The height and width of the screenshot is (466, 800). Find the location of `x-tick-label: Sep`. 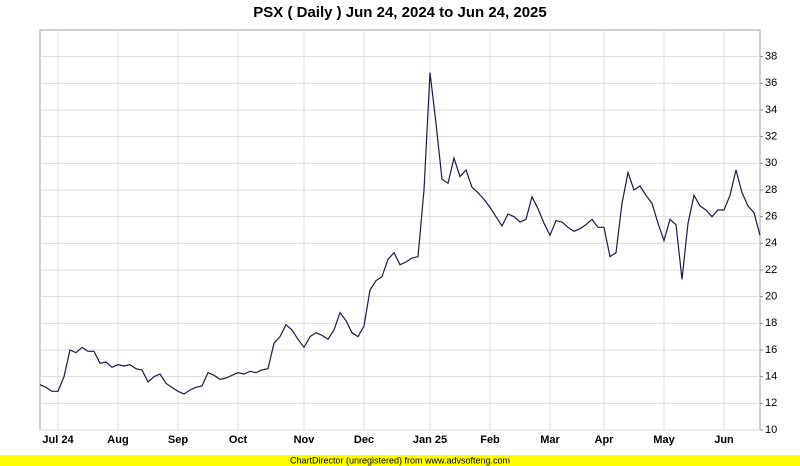

x-tick-label: Sep is located at coordinates (178, 440).